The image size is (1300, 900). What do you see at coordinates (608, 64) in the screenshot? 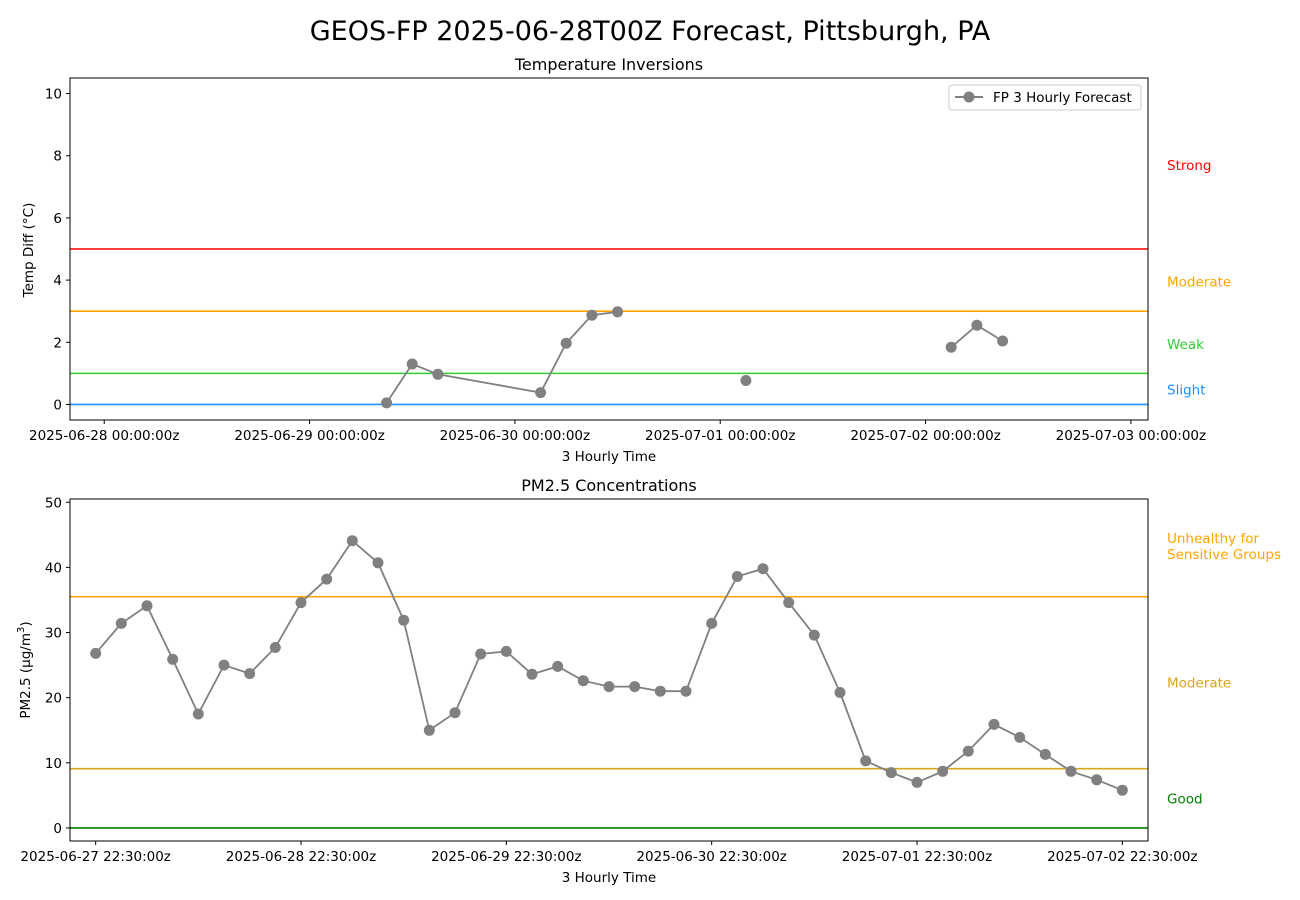
I see `chart-title: Temperature Inversions` at bounding box center [608, 64].